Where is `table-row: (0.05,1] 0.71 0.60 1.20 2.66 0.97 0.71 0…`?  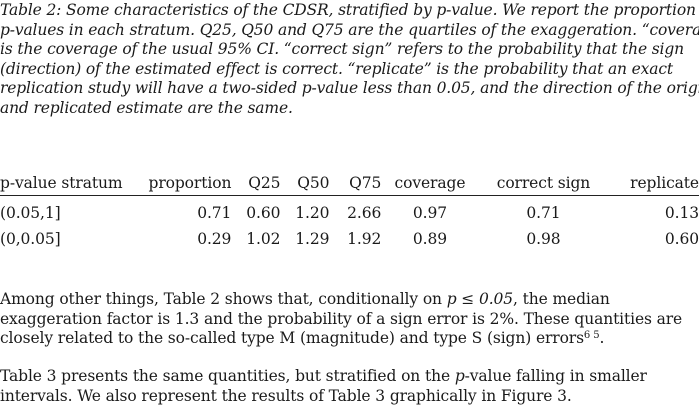
table-row: (0.05,1] 0.71 0.60 1.20 2.66 0.97 0.71 0… is located at coordinates (349, 211).